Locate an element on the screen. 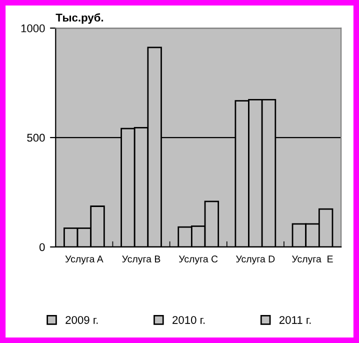 The width and height of the screenshot is (359, 343). legend-label: 2011 г. is located at coordinates (295, 320).